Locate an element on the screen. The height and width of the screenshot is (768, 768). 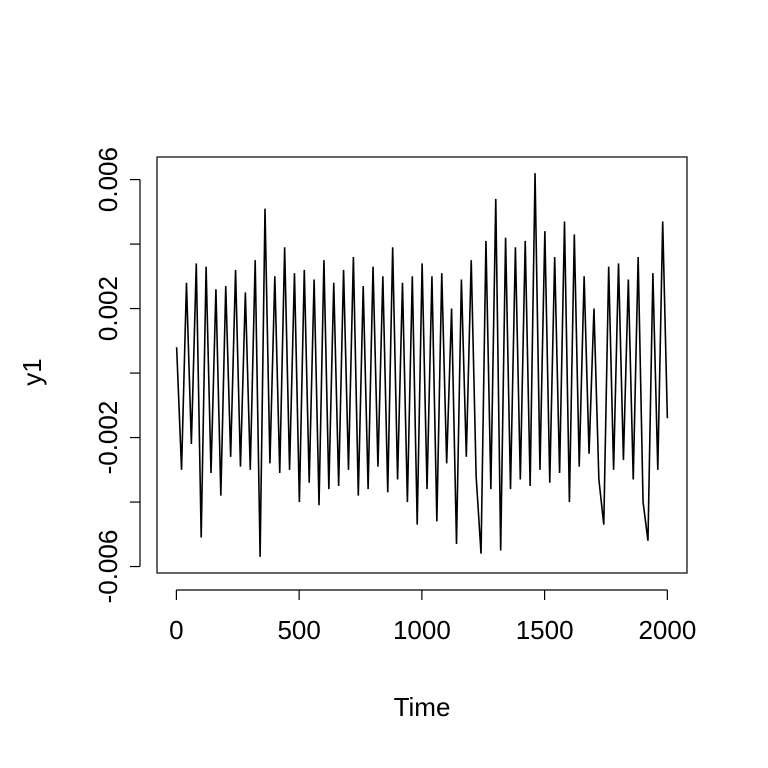
x-axis-label: Time is located at coordinates (422, 707).